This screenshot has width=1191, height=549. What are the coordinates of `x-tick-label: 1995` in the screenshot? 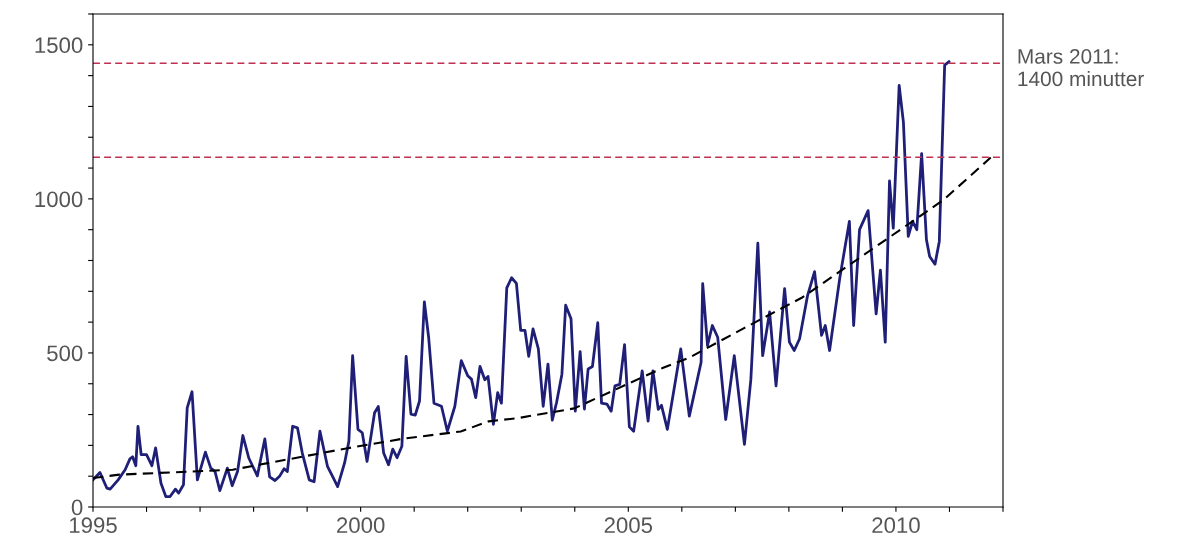 It's located at (93, 525).